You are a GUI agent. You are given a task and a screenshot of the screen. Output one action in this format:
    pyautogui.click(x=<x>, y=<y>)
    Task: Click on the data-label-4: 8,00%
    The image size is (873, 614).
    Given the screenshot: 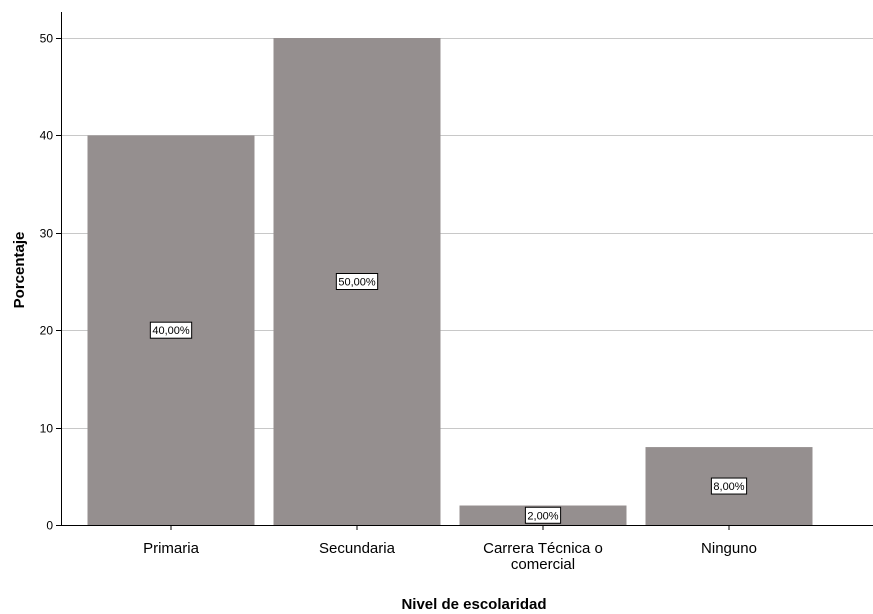 What is the action you would take?
    pyautogui.click(x=729, y=486)
    